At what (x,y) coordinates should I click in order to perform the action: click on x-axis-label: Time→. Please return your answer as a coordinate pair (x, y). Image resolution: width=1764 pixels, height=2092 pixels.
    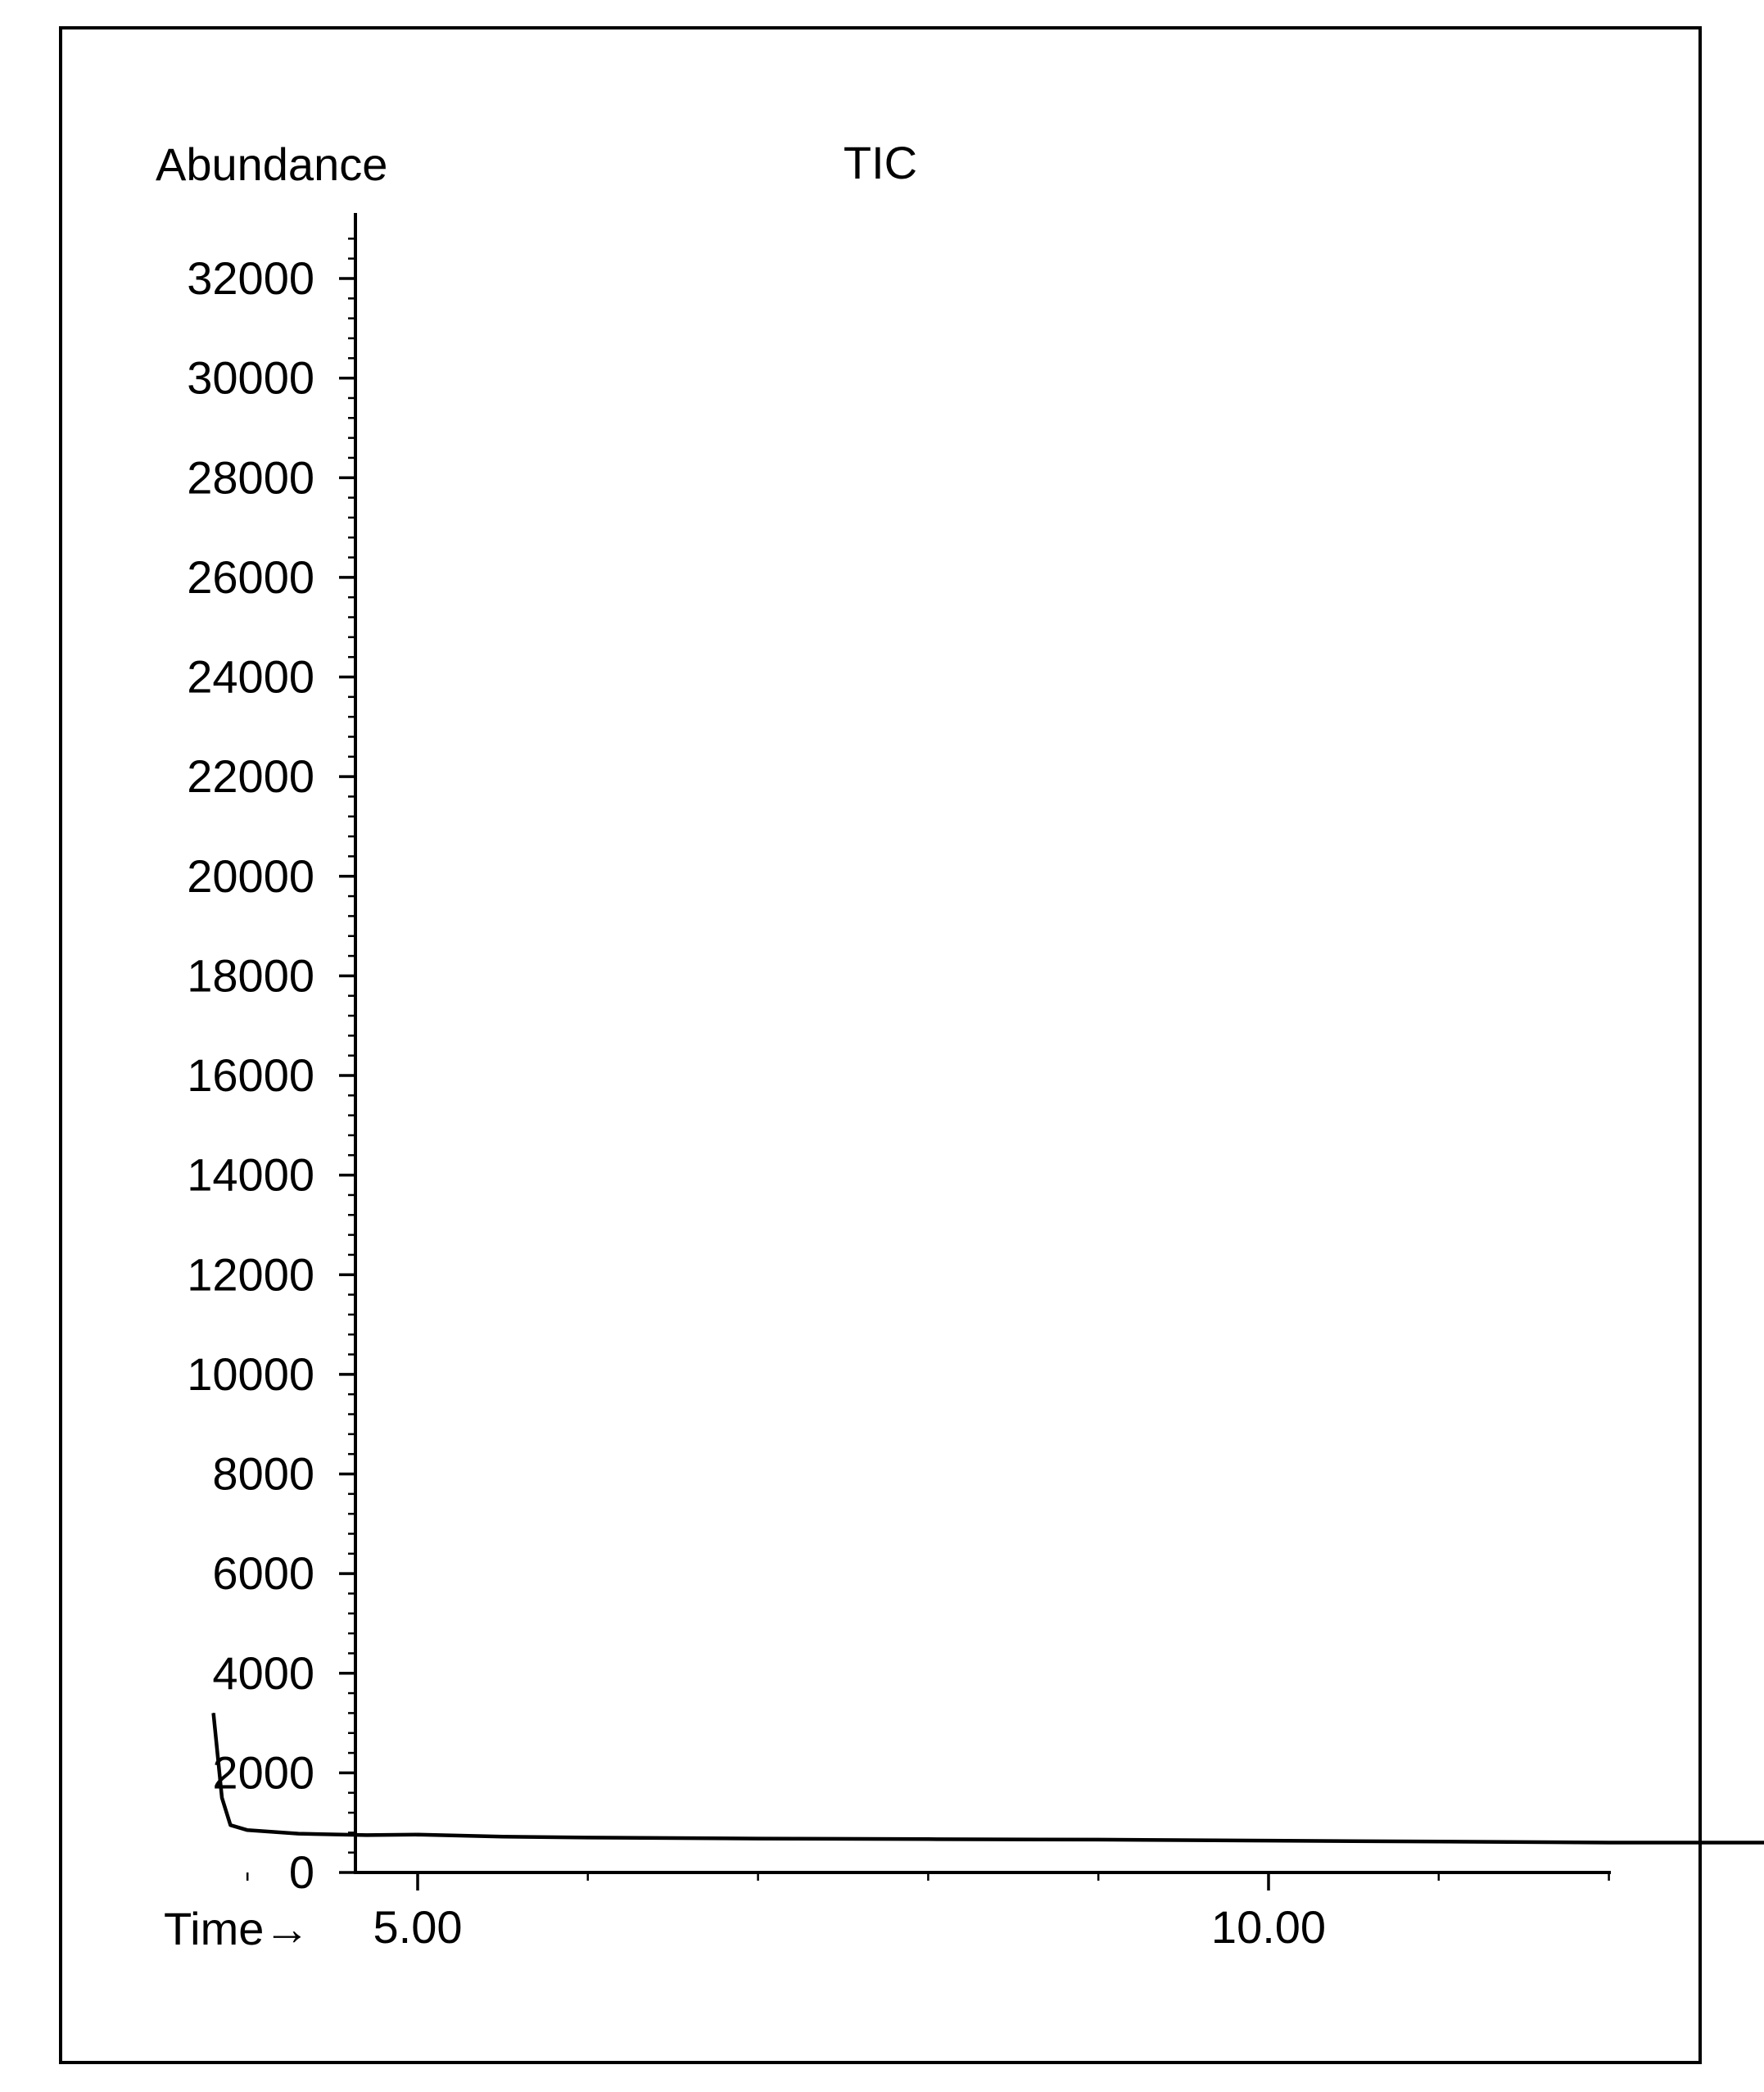
    Looking at the image, I should click on (237, 1928).